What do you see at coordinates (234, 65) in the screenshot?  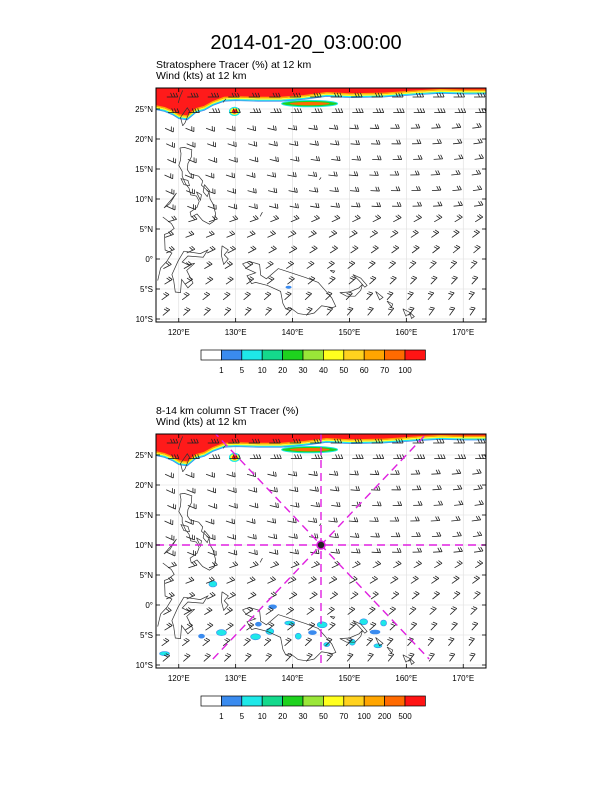 I see `panel1-title-line1: Stratosphere Tracer (%) at 12 km` at bounding box center [234, 65].